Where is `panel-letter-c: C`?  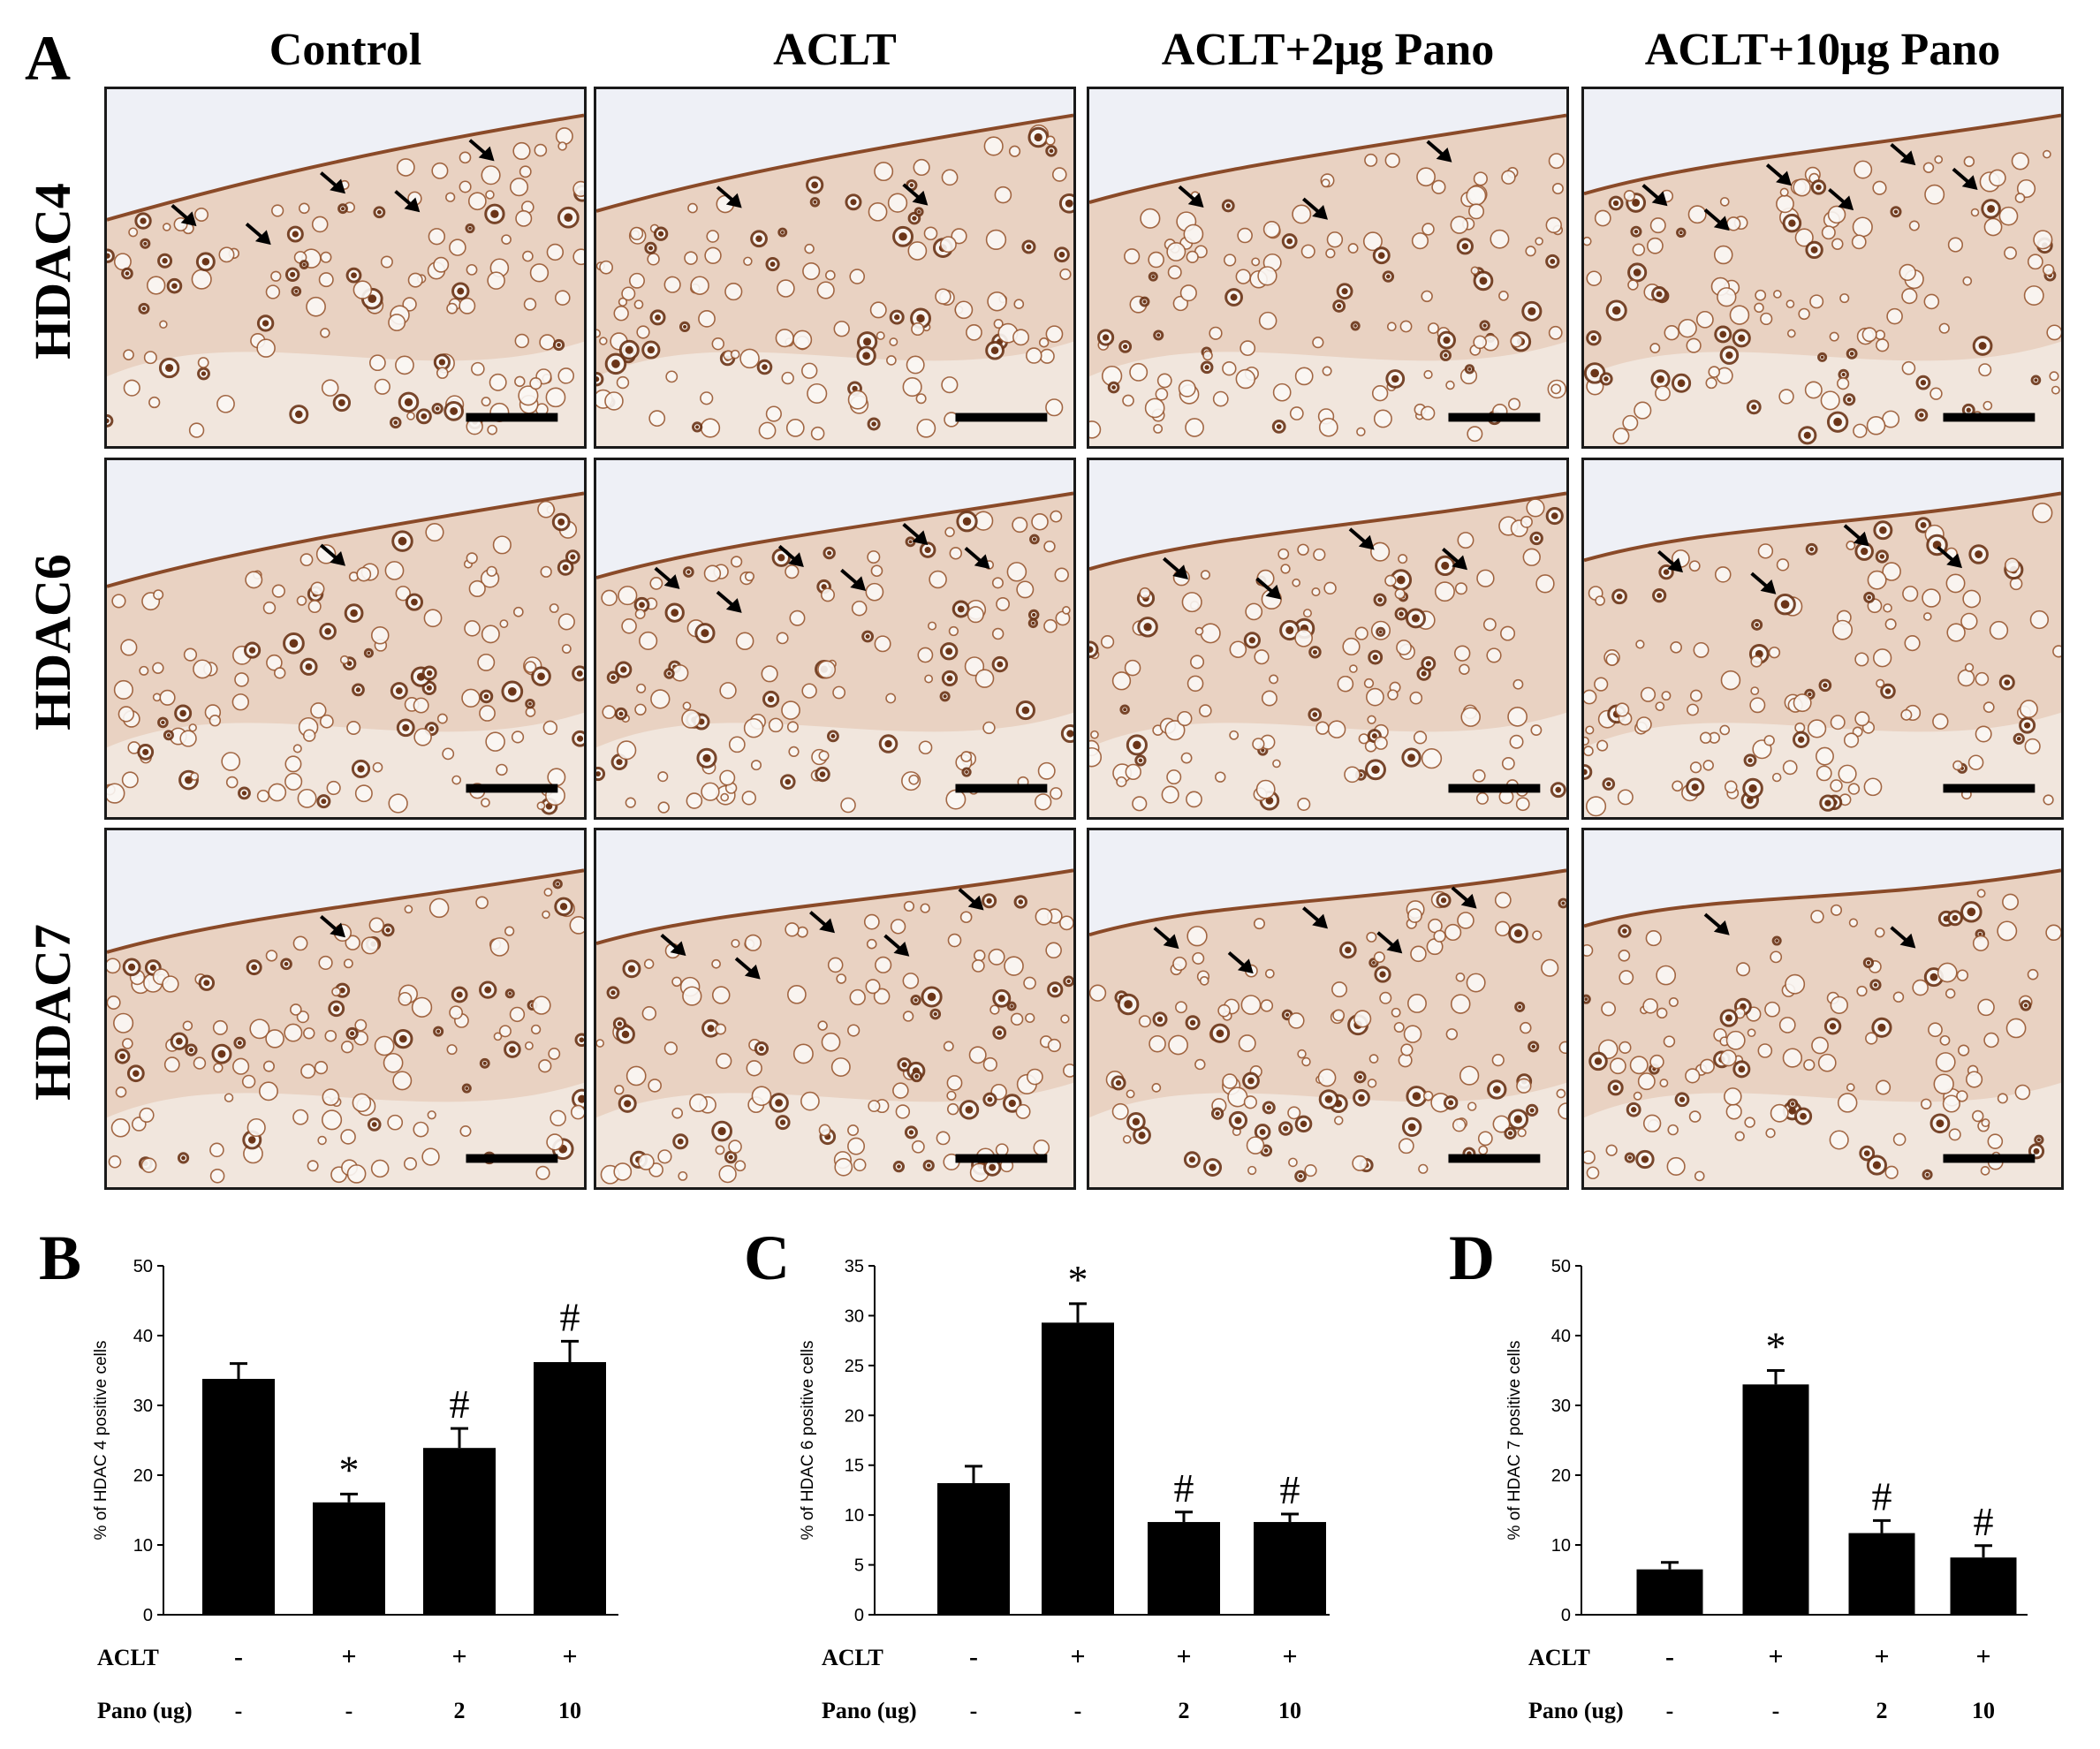
panel-letter-c: C is located at coordinates (767, 1258).